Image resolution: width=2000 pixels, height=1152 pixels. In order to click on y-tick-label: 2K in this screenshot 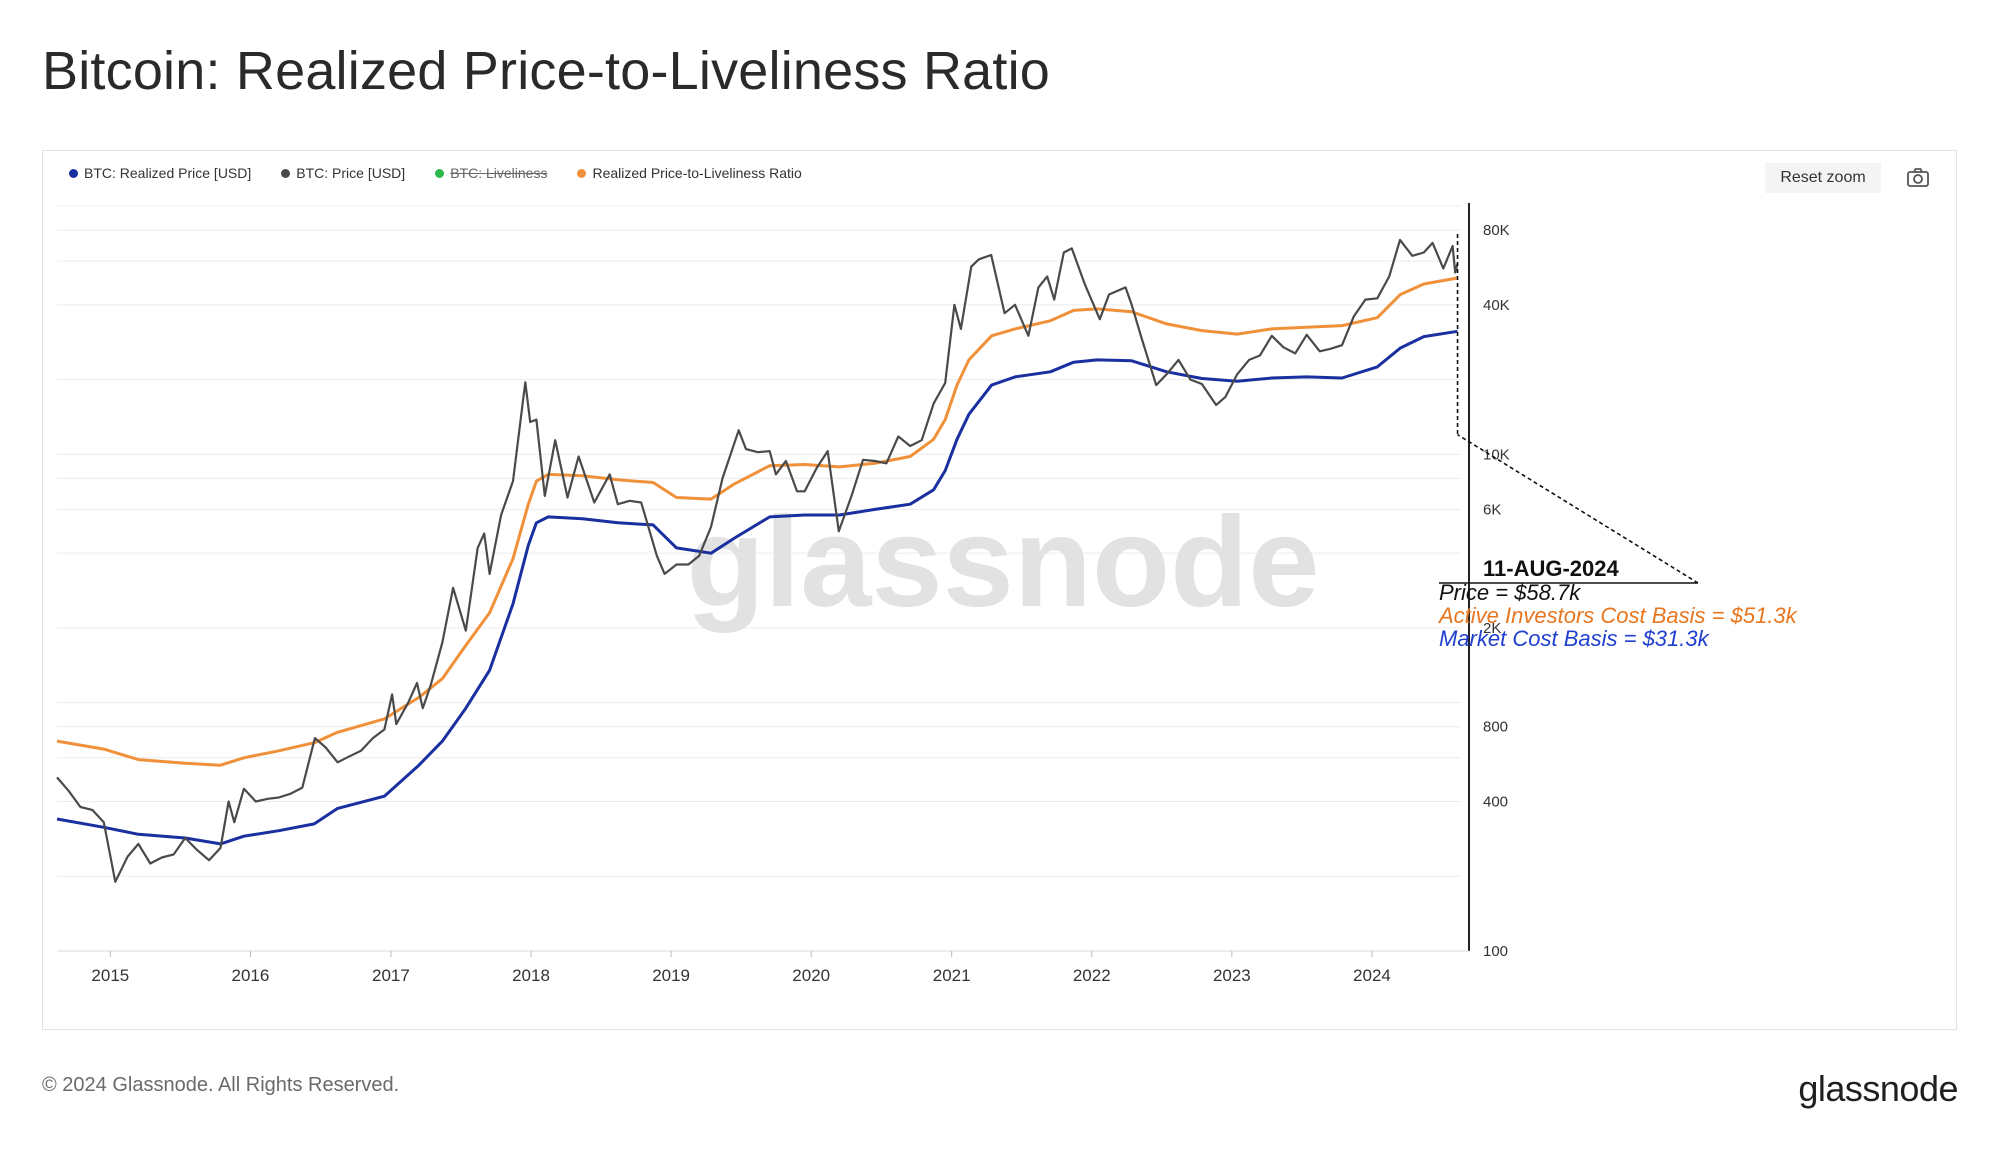, I will do `click(1492, 628)`.